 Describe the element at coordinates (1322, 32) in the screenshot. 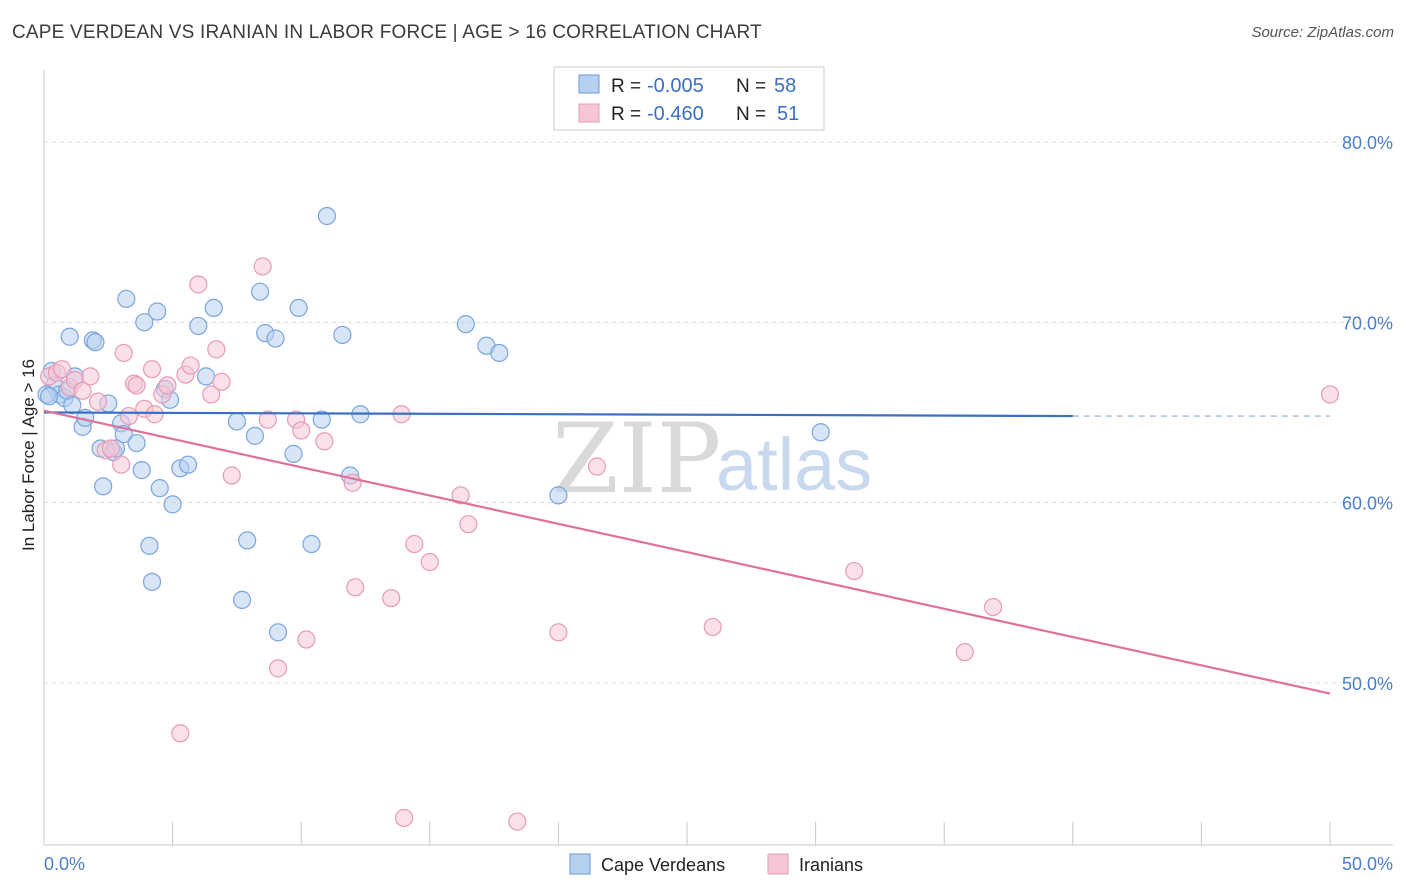

I see `chart-source: Source: ZipAtlas.com` at that location.